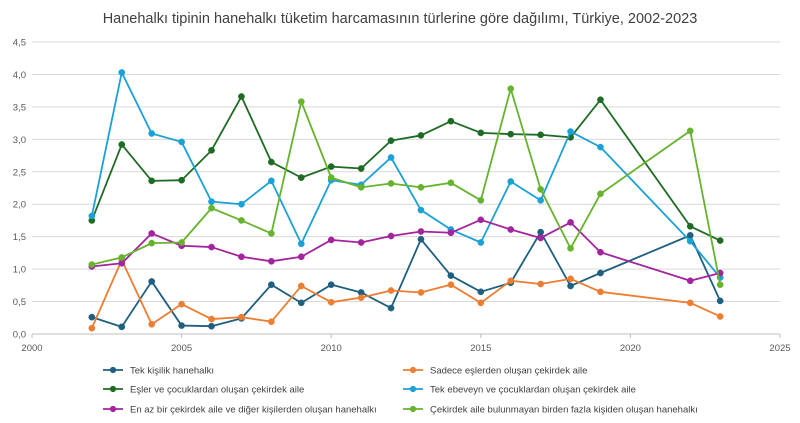 This screenshot has height=423, width=800. Describe the element at coordinates (480, 348) in the screenshot. I see `x-tick-label: 2015` at that location.